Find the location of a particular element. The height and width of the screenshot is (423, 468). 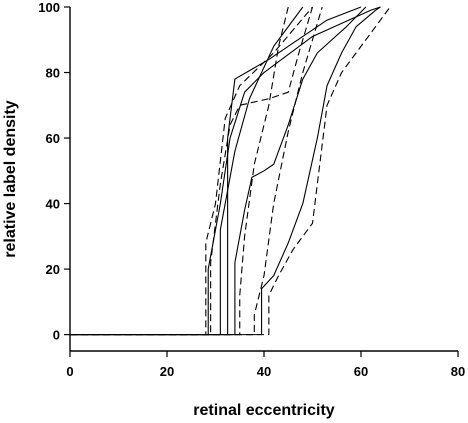

y-tick-label: 60 is located at coordinates (53, 138).